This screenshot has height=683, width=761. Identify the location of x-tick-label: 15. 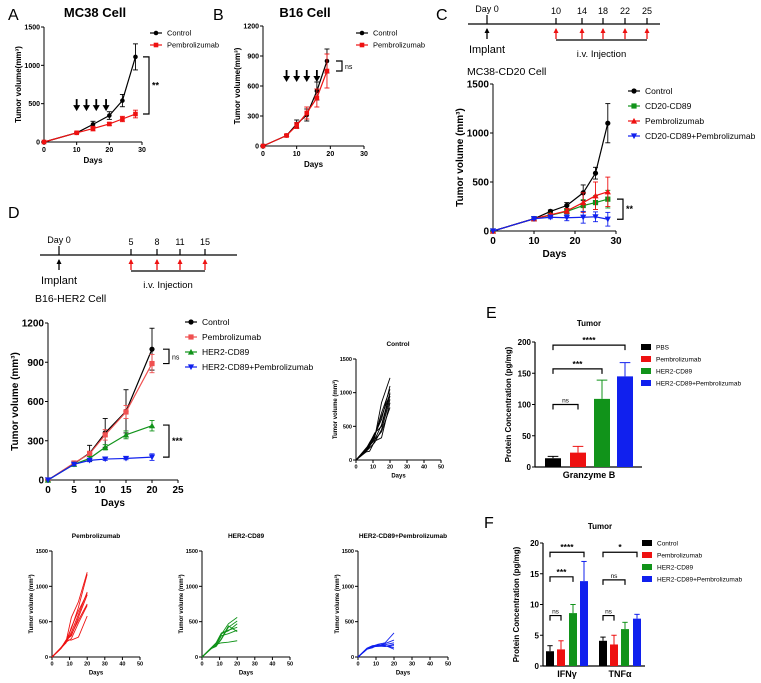
(126, 490).